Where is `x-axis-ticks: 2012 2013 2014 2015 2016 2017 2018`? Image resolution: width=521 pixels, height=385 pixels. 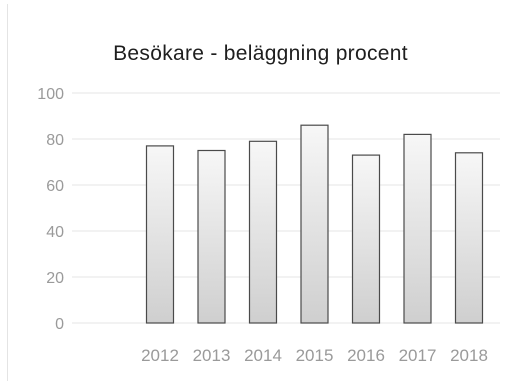
x-axis-ticks: 2012 2013 2014 2015 2016 2017 2018 is located at coordinates (314, 355).